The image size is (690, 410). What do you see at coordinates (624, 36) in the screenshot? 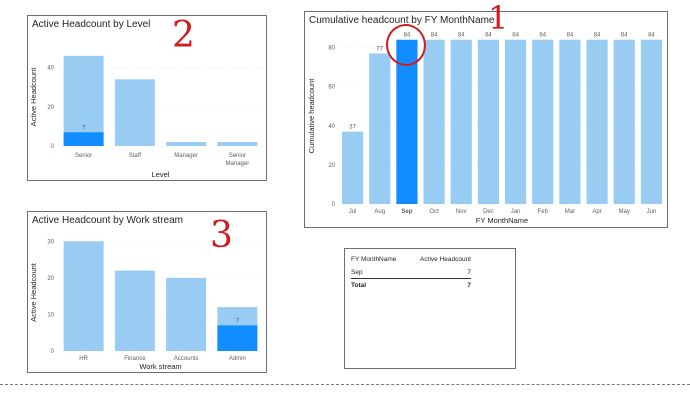
I see `data-label-may: 84` at bounding box center [624, 36].